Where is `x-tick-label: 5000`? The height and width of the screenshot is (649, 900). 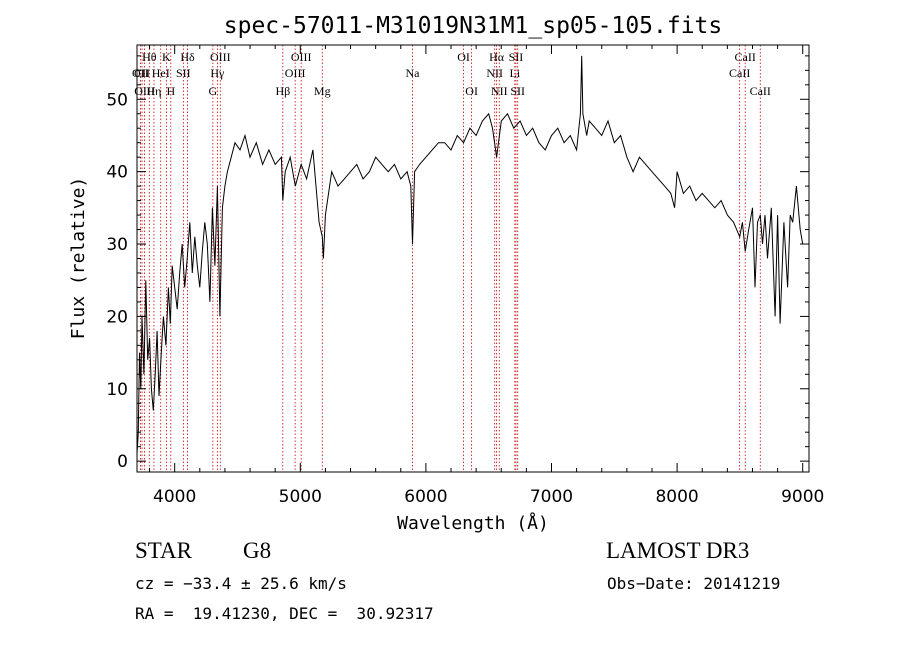 x-tick-label: 5000 is located at coordinates (300, 497).